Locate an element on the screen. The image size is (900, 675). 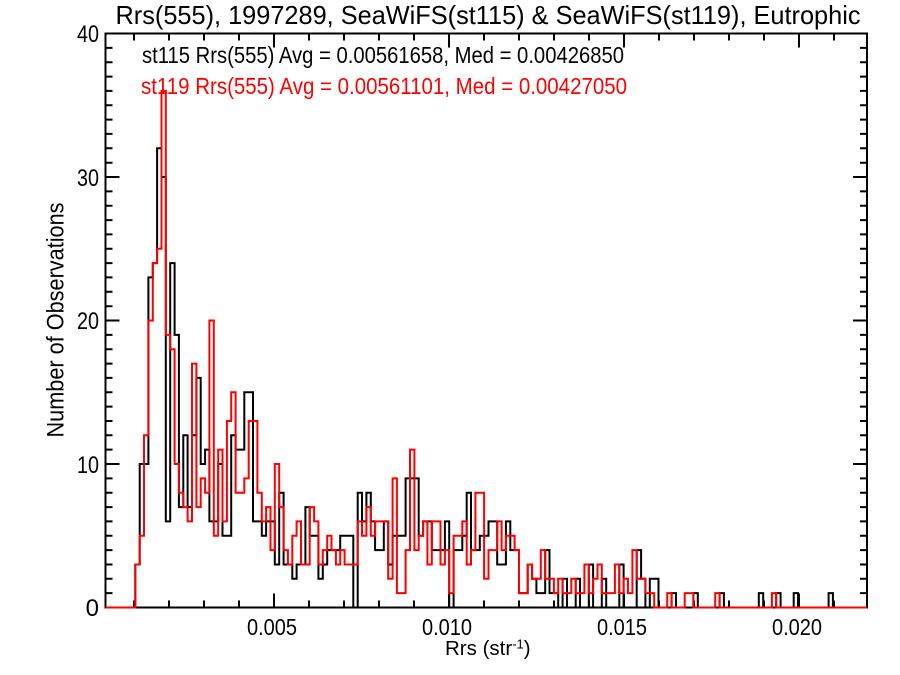
svg-text: Rrs (str-1) is located at coordinates (488, 649).